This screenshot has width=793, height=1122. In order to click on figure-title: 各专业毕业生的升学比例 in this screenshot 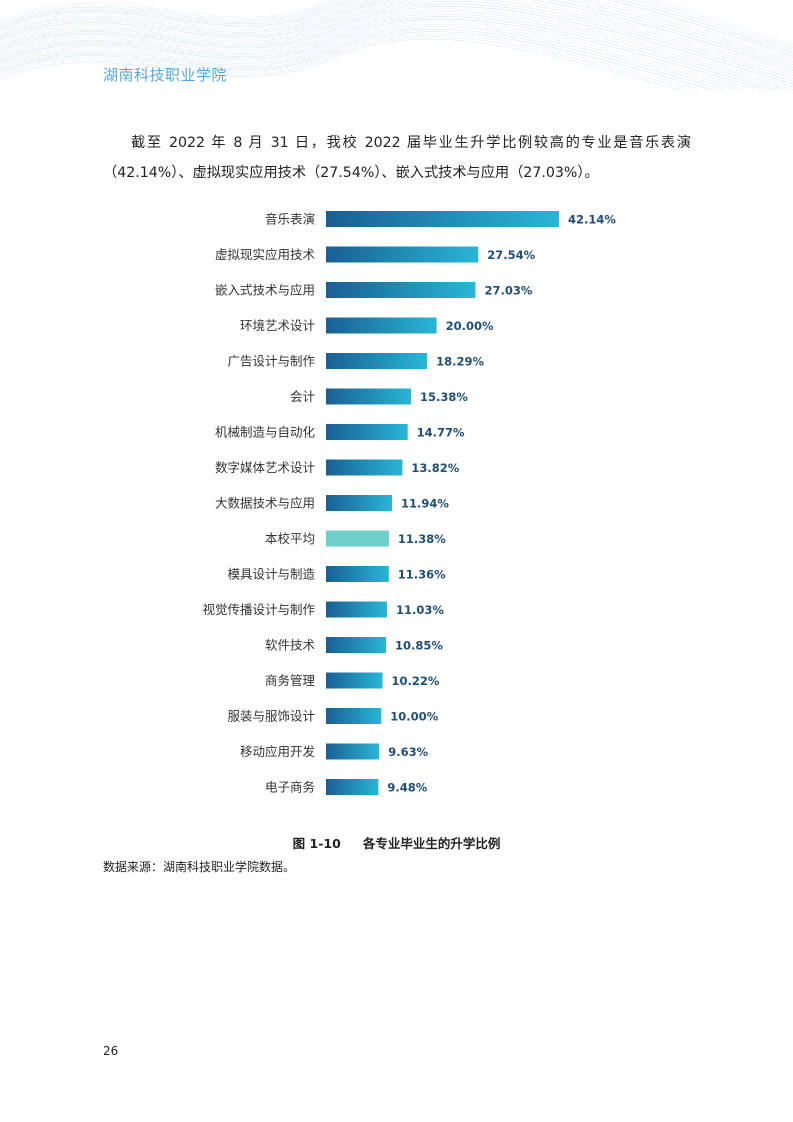, I will do `click(431, 843)`.